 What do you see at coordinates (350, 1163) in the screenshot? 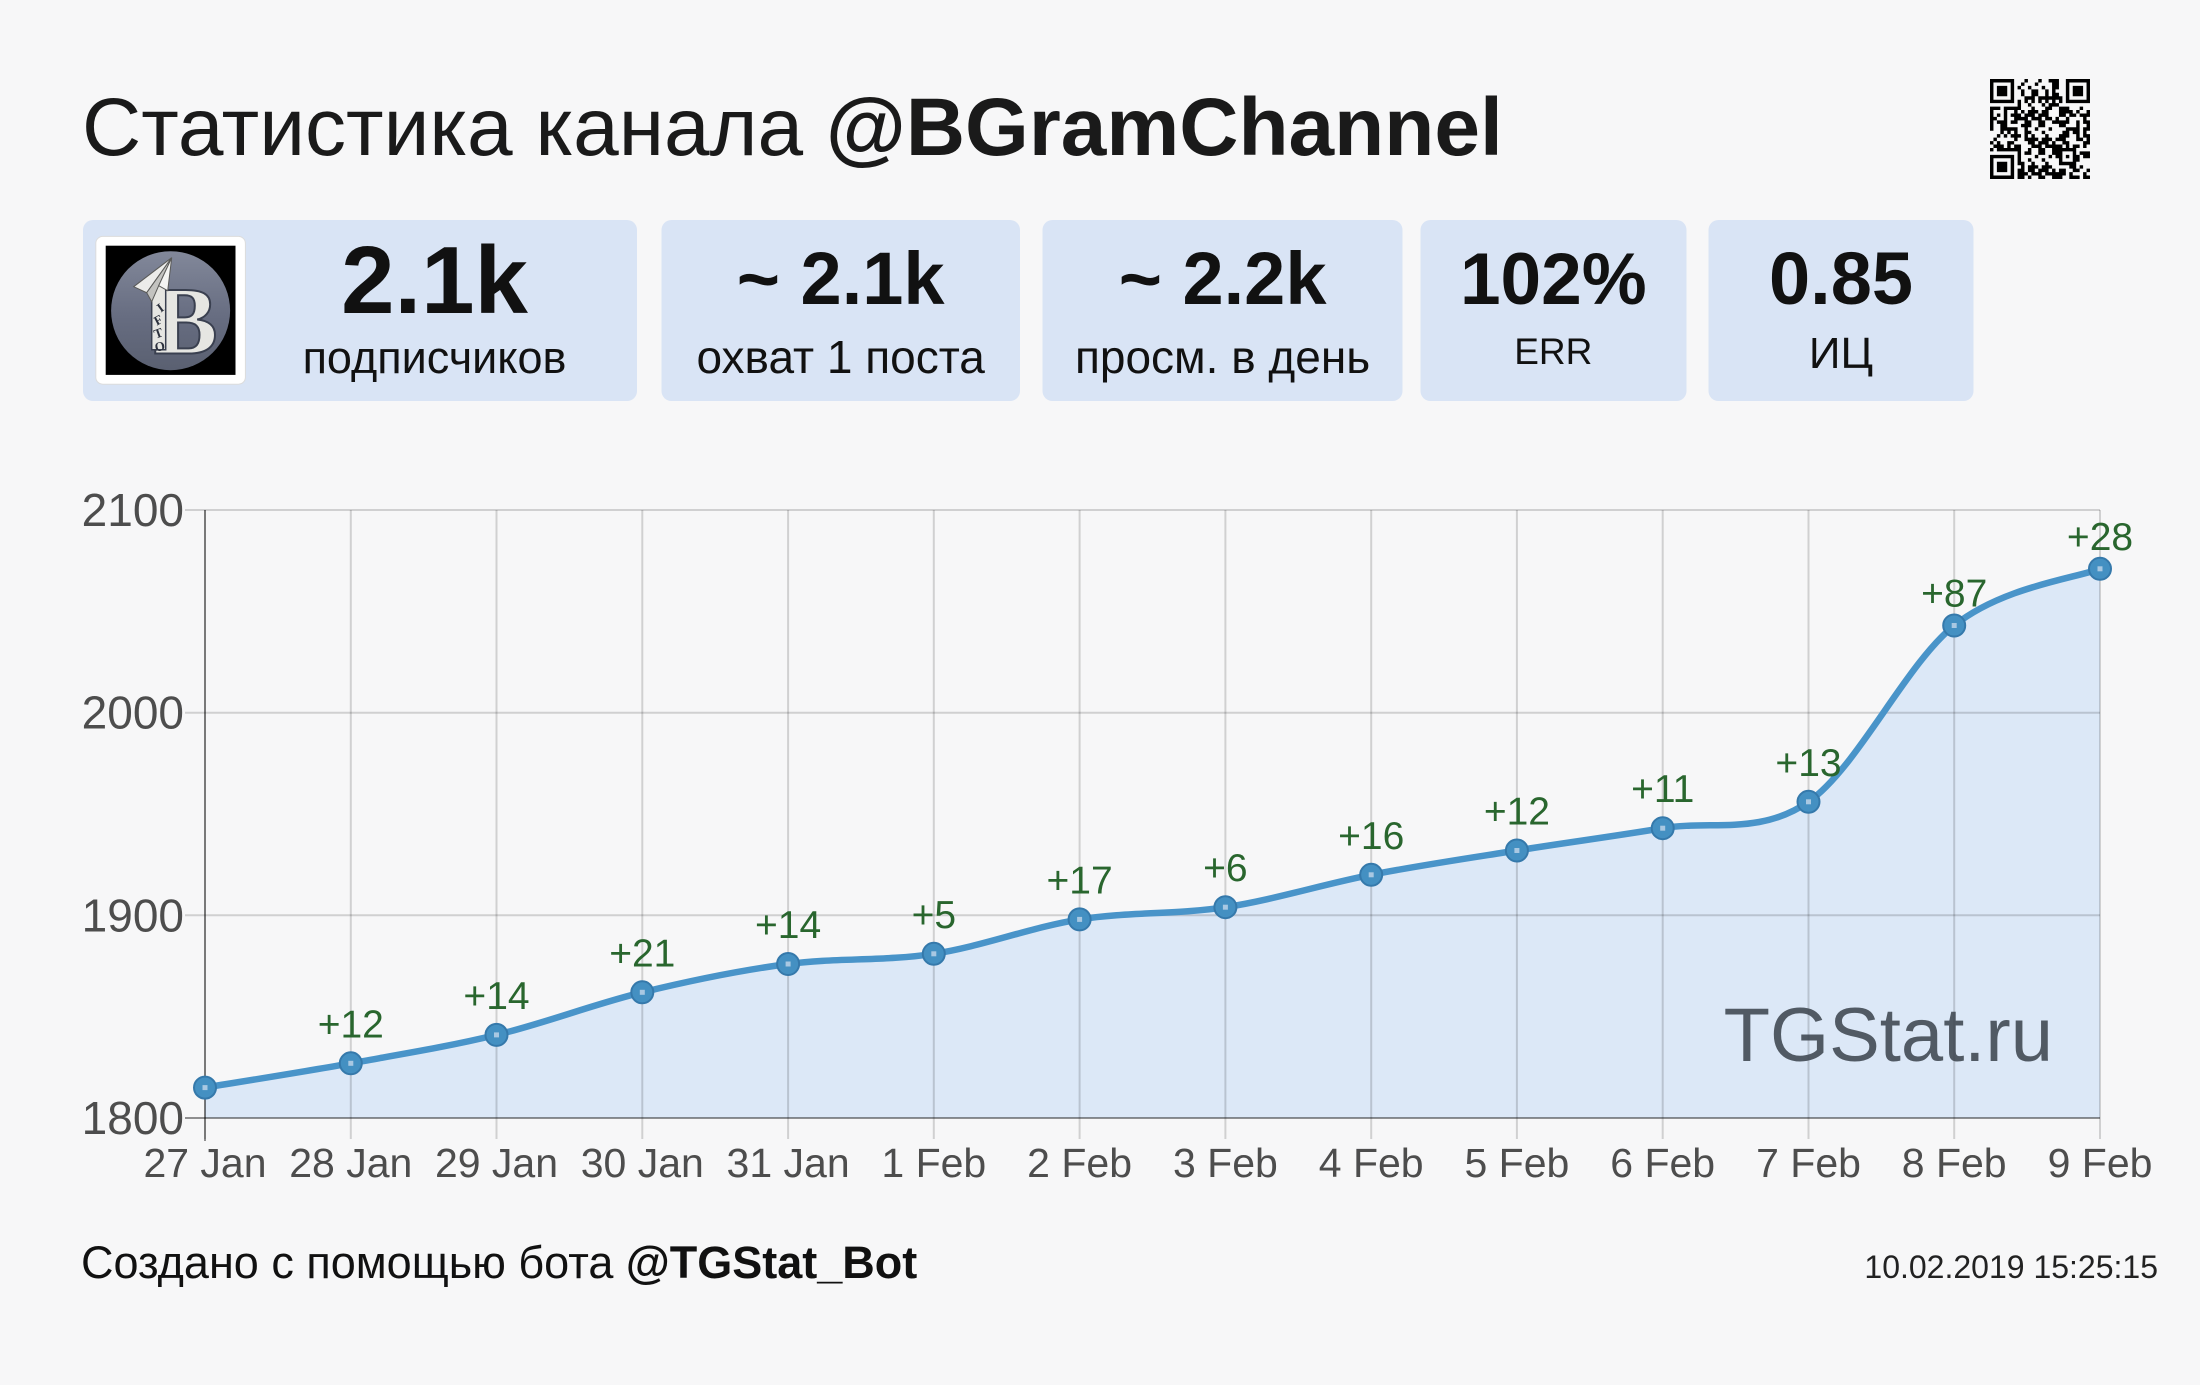
I see `svg-text: 28 Jan` at bounding box center [350, 1163].